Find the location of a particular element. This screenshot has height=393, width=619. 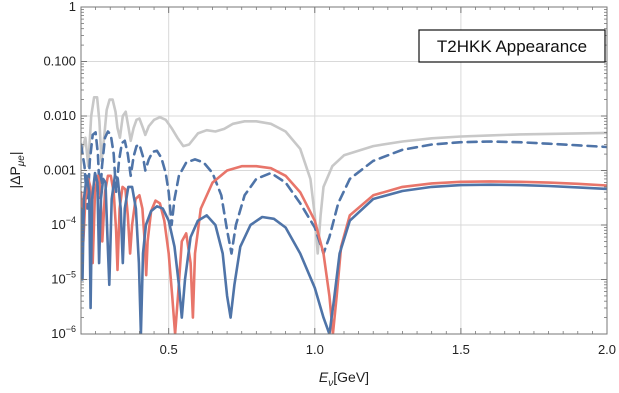

y-tick-label: 10⁻⁴ is located at coordinates (63, 223).